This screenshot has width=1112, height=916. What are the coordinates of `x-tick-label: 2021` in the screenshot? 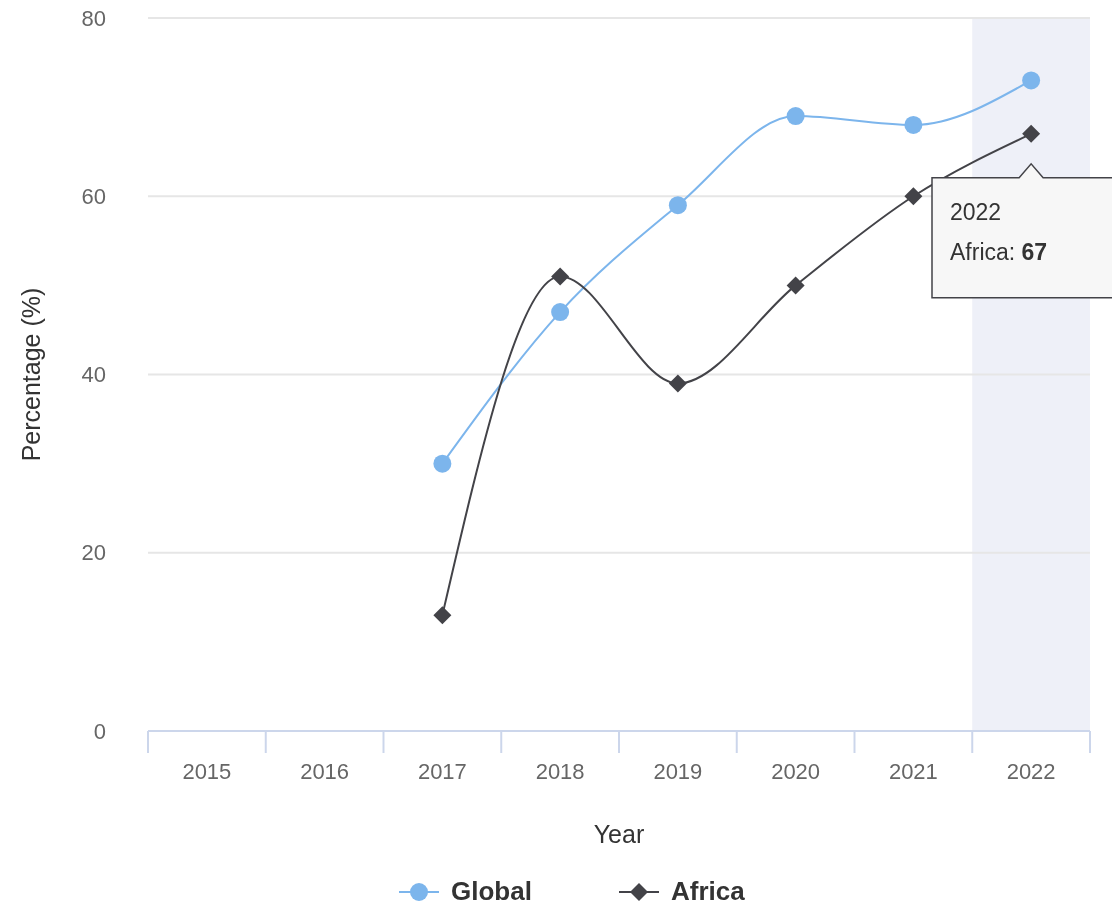 It's located at (913, 771).